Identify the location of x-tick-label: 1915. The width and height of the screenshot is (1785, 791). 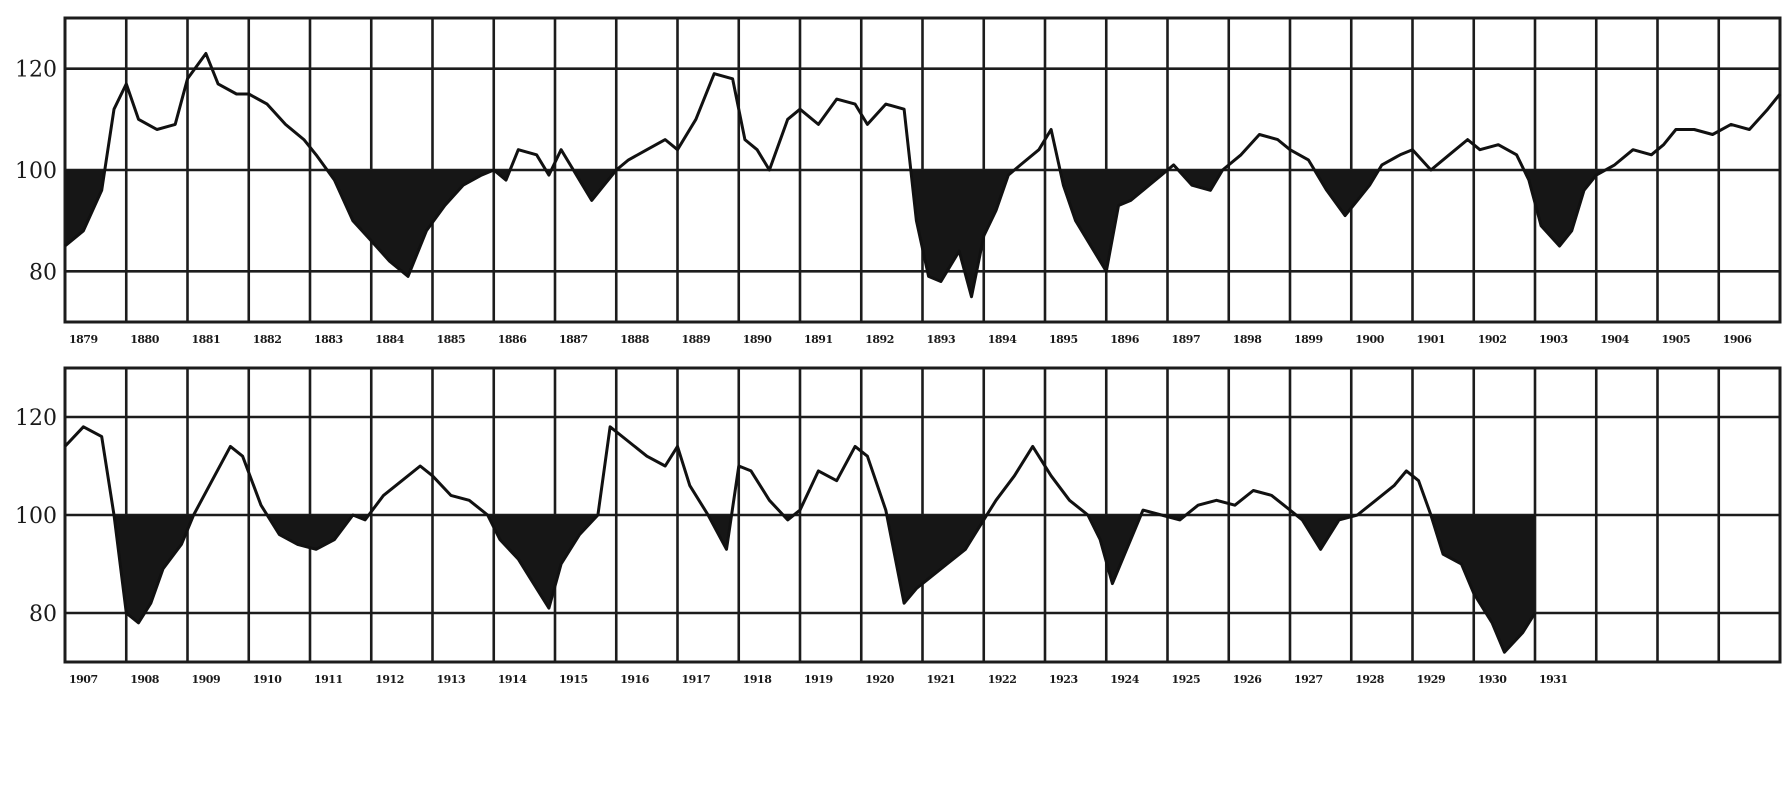
(573, 679).